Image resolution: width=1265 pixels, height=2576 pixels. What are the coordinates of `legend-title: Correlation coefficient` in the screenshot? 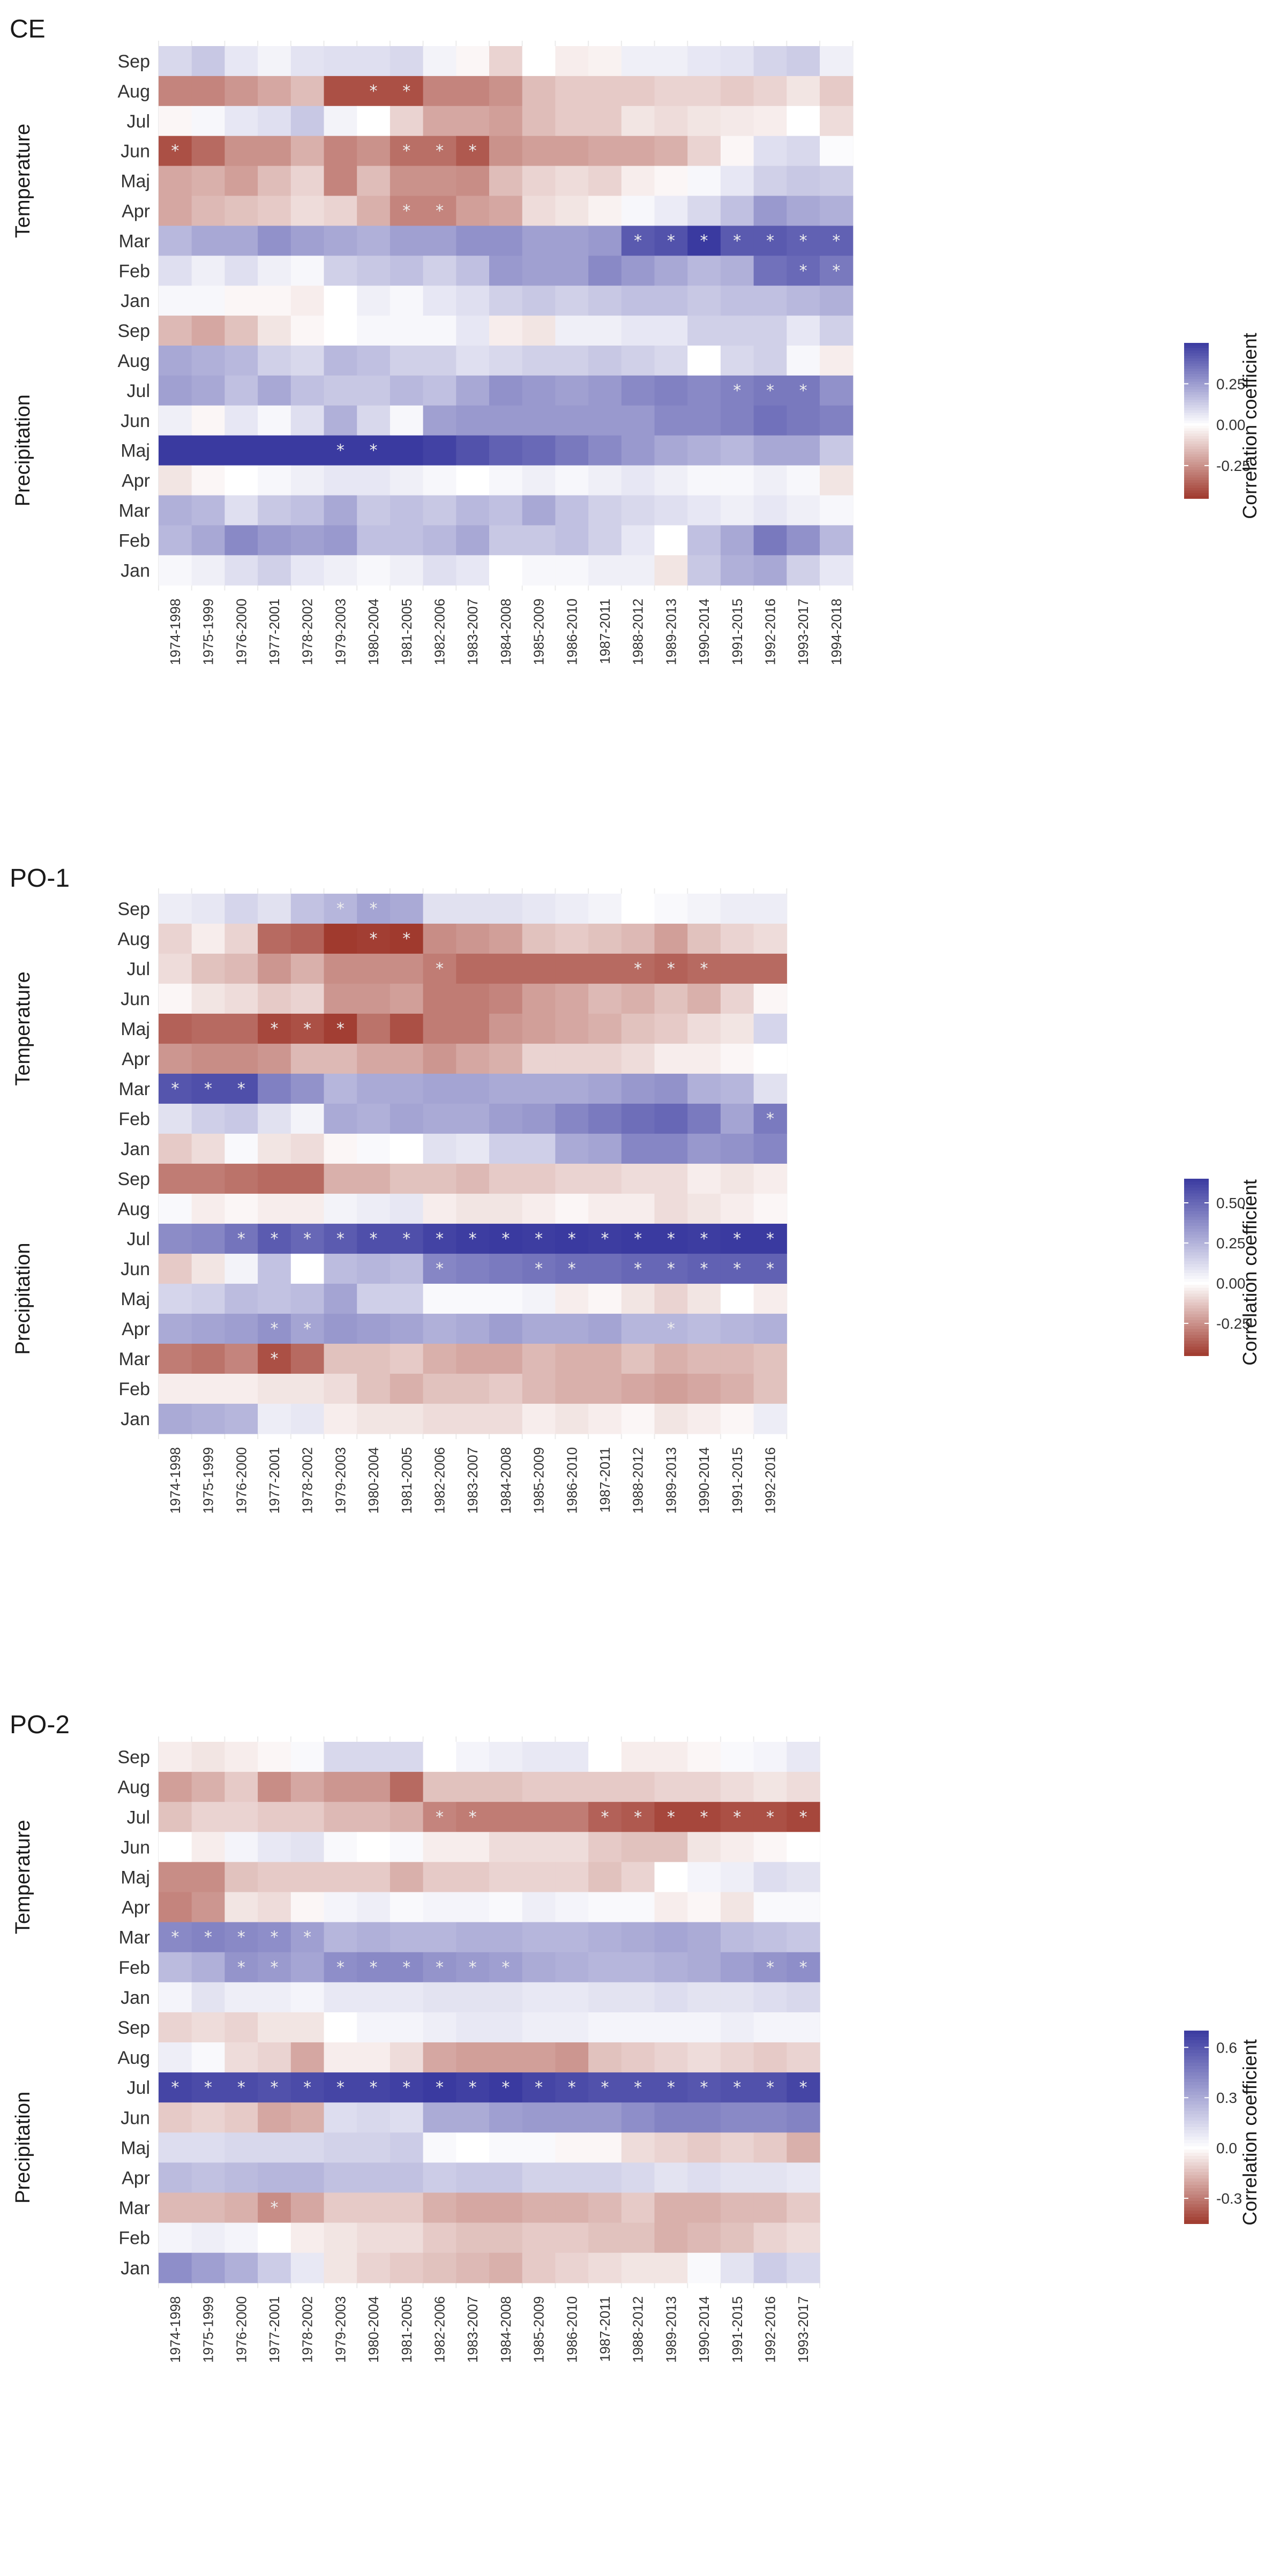 It's located at (1250, 426).